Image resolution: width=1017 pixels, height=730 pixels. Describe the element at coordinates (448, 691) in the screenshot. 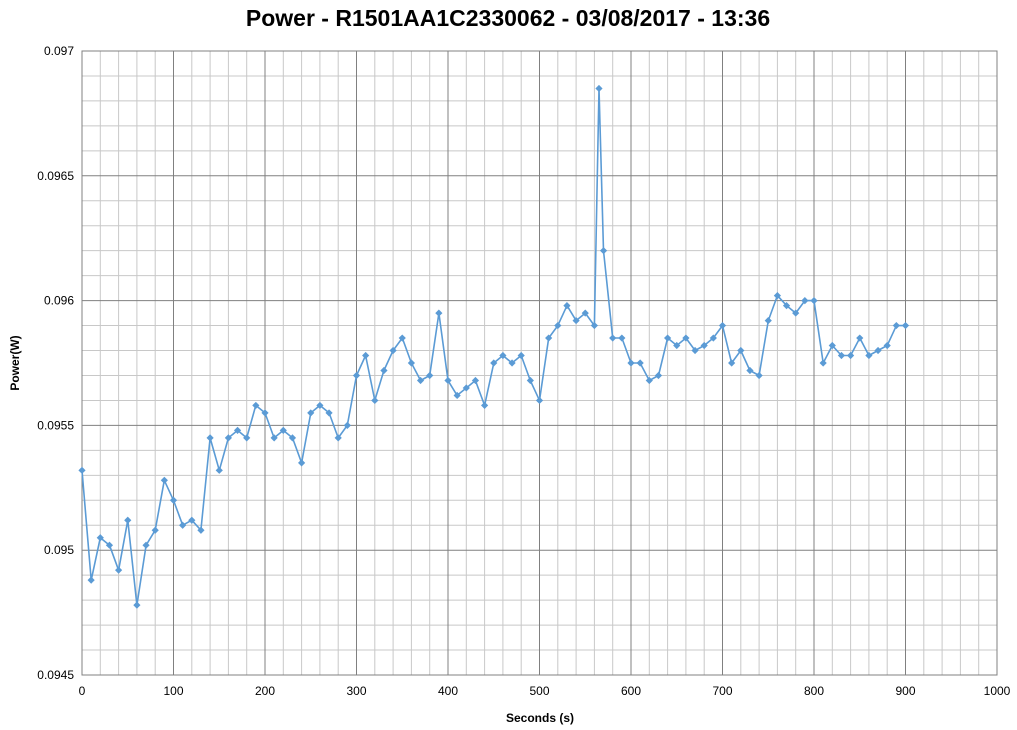

I see `x-tick-label: 400` at that location.